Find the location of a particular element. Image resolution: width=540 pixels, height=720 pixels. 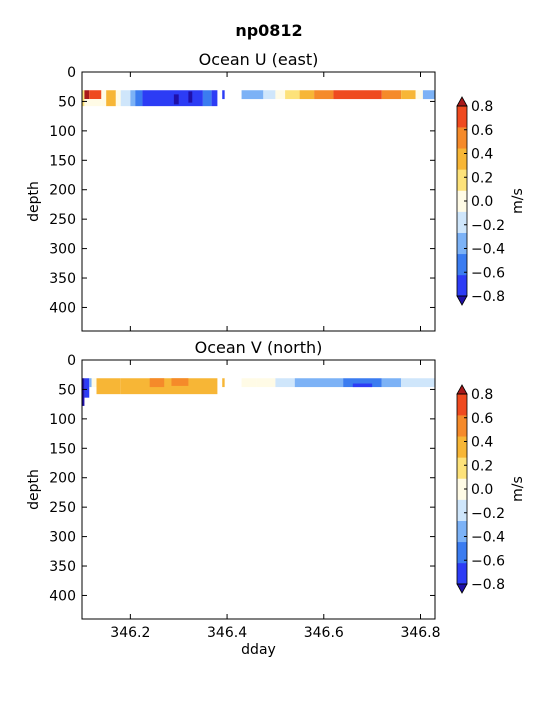

x-axis-label: dday is located at coordinates (258, 650).